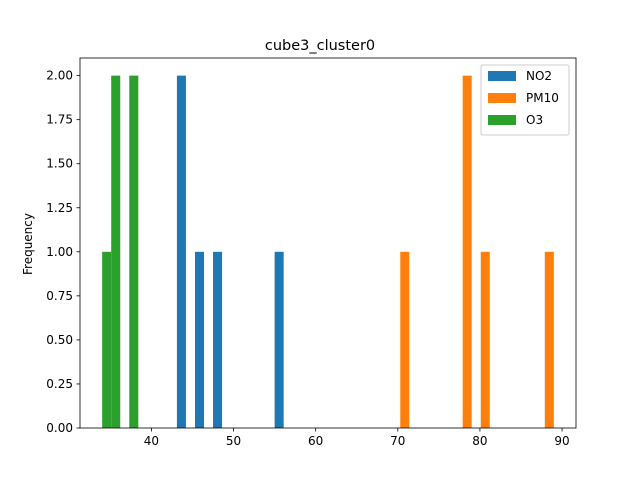 The image size is (640, 480). What do you see at coordinates (315, 441) in the screenshot?
I see `x-tick-label: 60` at bounding box center [315, 441].